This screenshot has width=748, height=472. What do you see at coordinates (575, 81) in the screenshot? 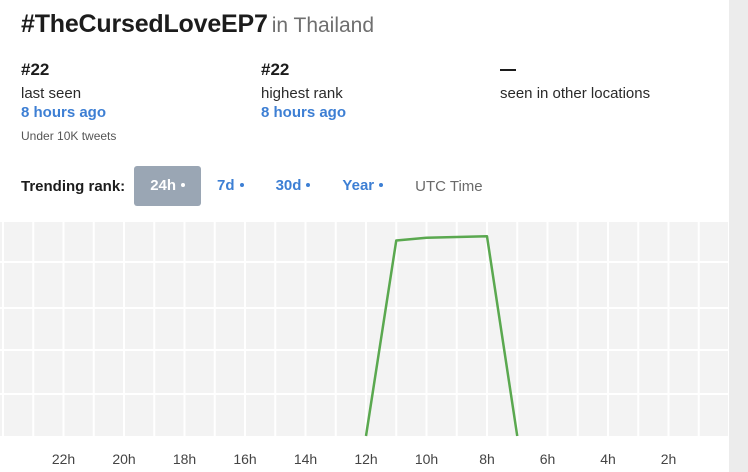
I see `stat-other-locations: seen in other locations` at bounding box center [575, 81].